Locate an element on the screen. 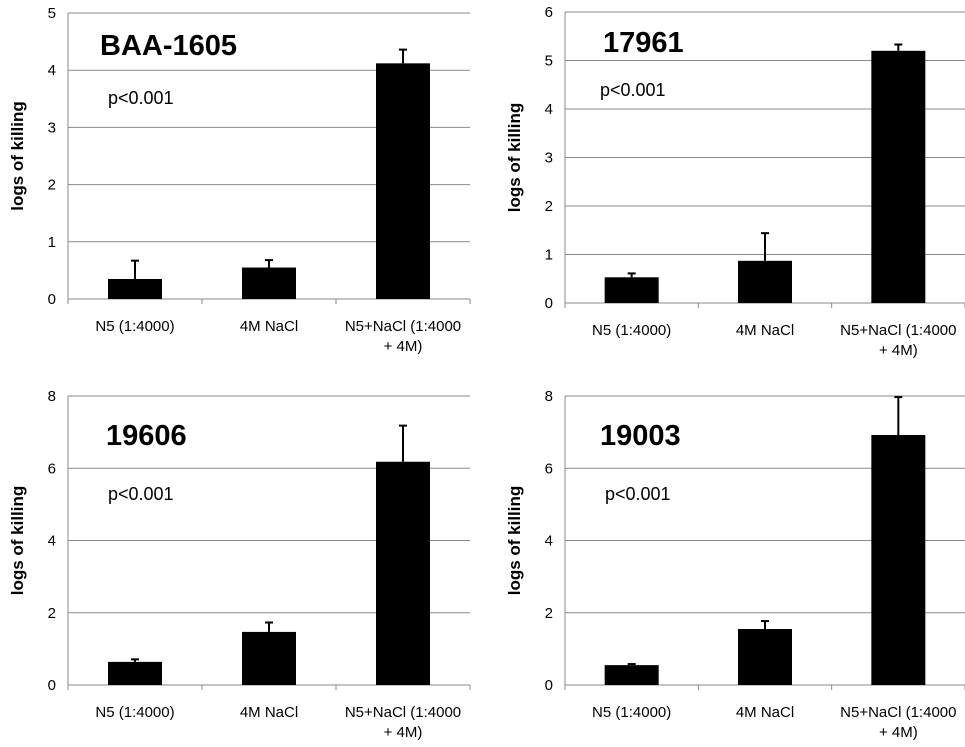 This screenshot has height=747, width=965. chart-title: 17961 is located at coordinates (643, 43).